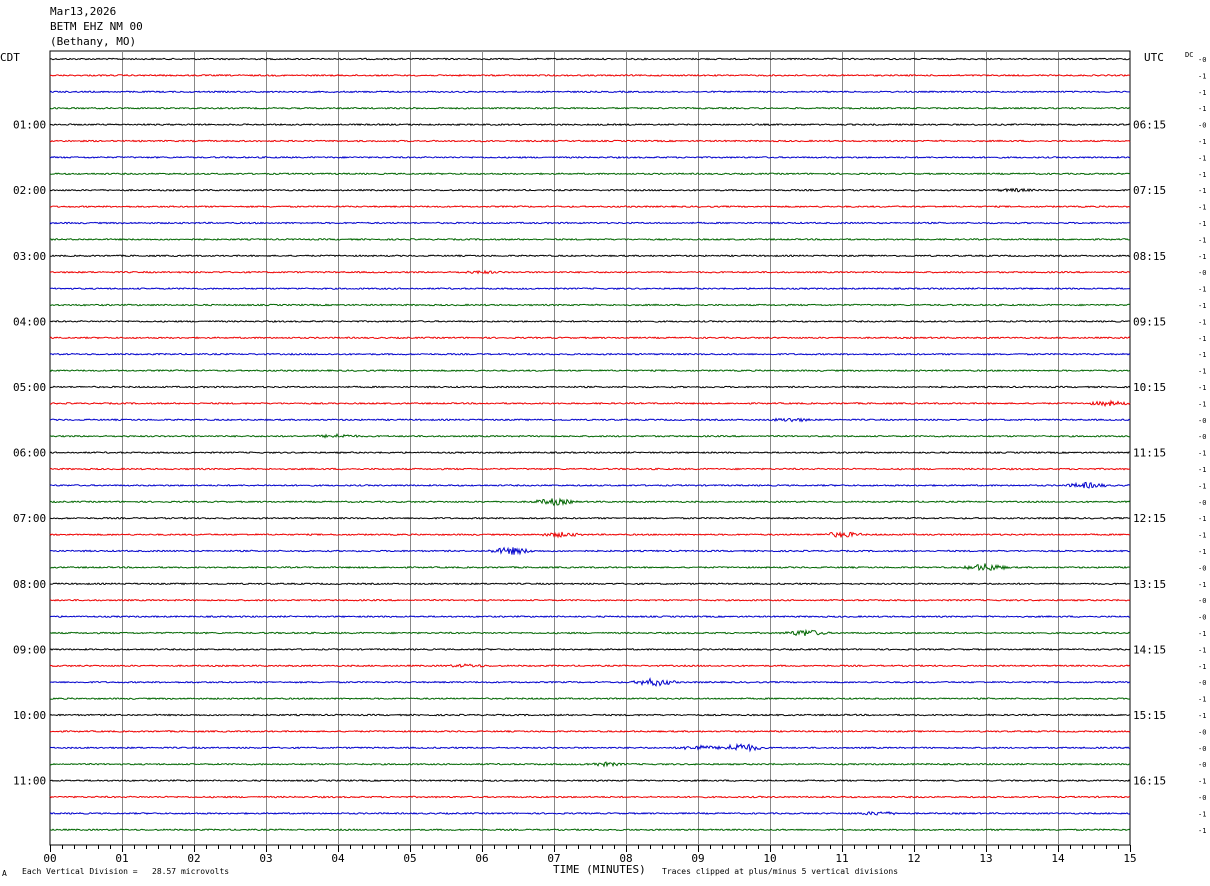  Describe the element at coordinates (29, 190) in the screenshot. I see `hour-label-left: 02:00` at that location.